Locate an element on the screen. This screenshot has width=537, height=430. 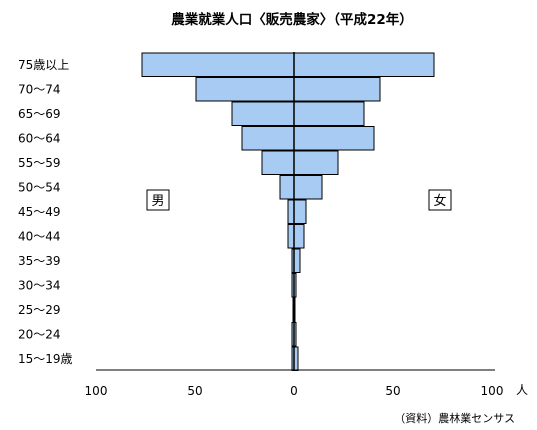
age-label: 35～39 is located at coordinates (39, 261).